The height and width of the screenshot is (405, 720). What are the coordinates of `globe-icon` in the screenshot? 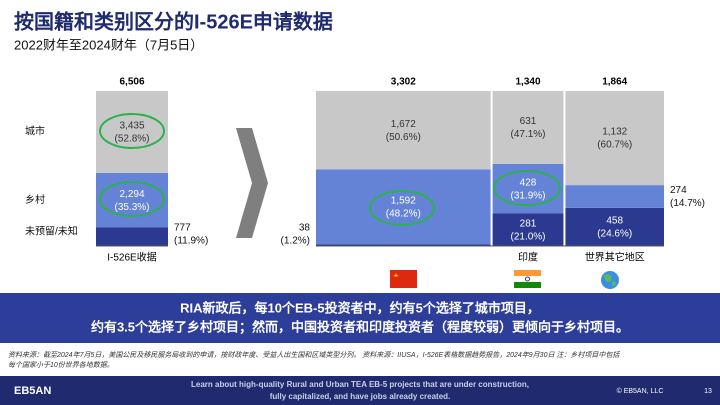 It's located at (610, 280).